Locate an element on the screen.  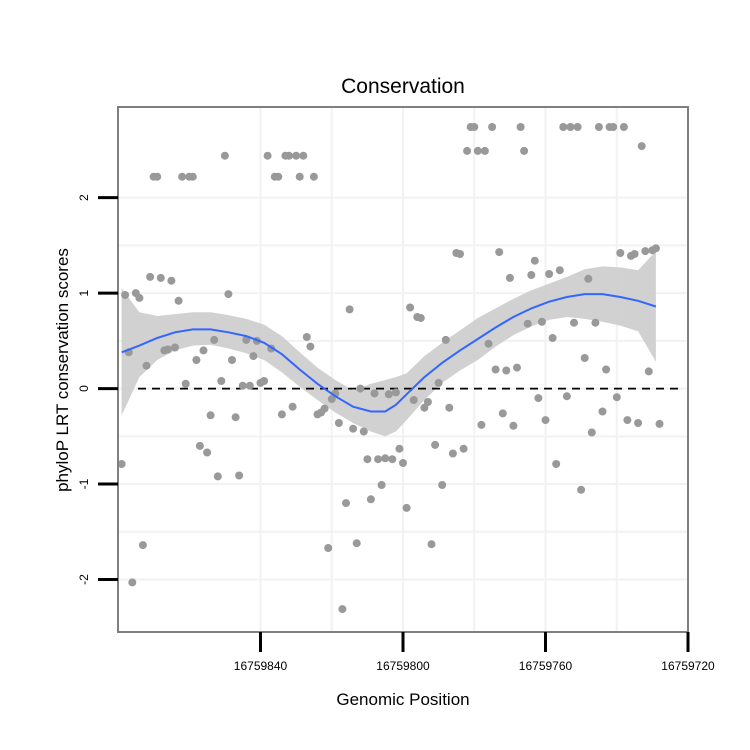
y-axis: -2 -1 0 1 2 is located at coordinates (97, 389).